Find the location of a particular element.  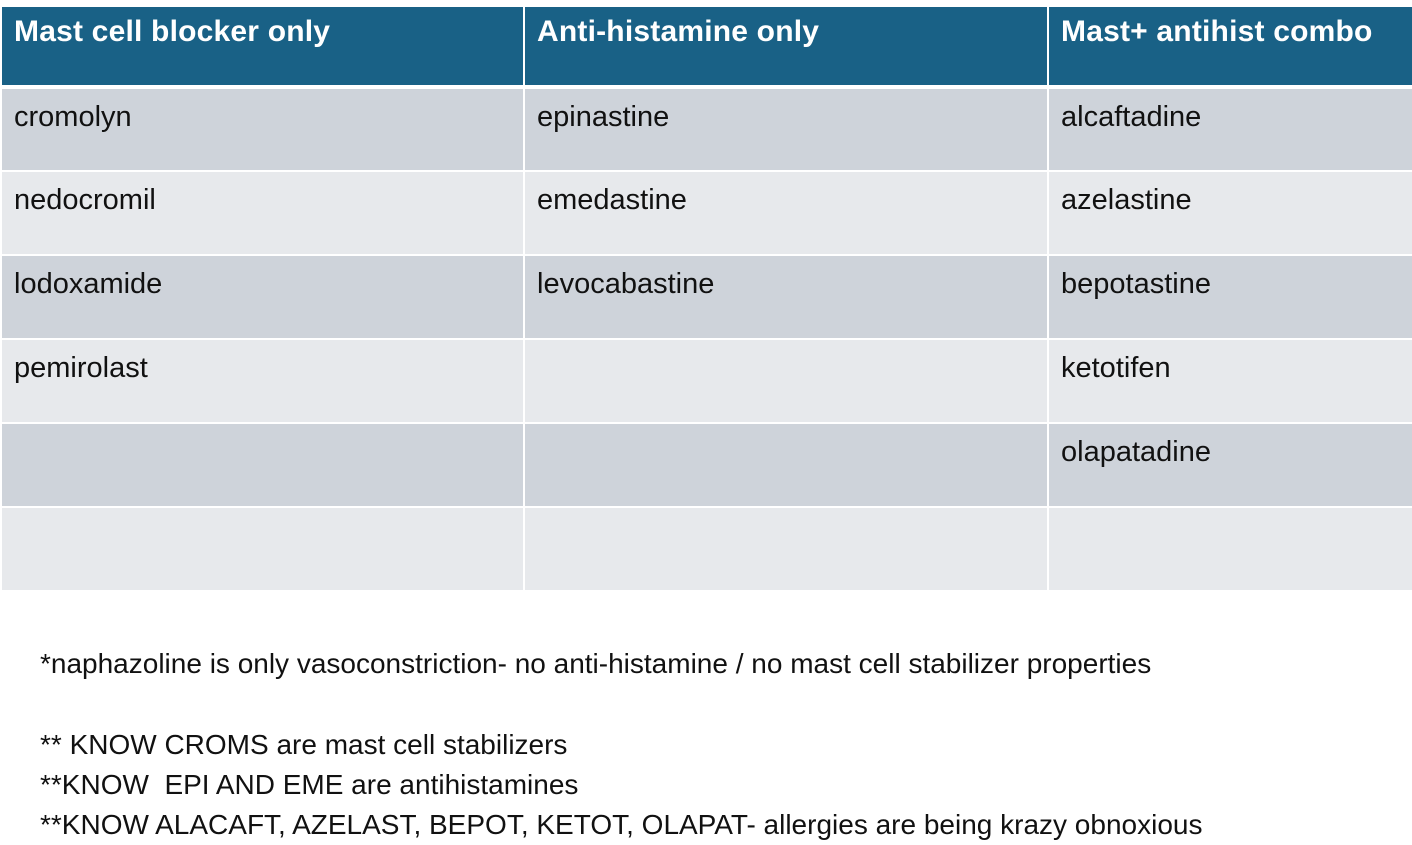

table-cell: ketotifen is located at coordinates (1230, 381).